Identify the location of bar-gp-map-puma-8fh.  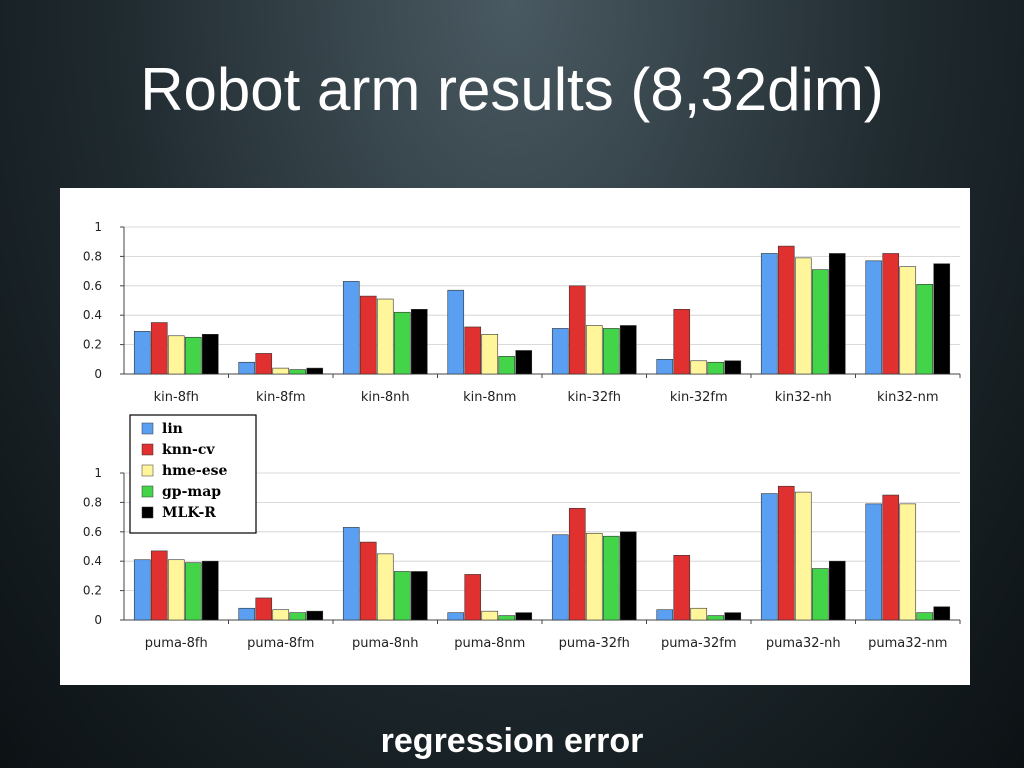
(193, 591).